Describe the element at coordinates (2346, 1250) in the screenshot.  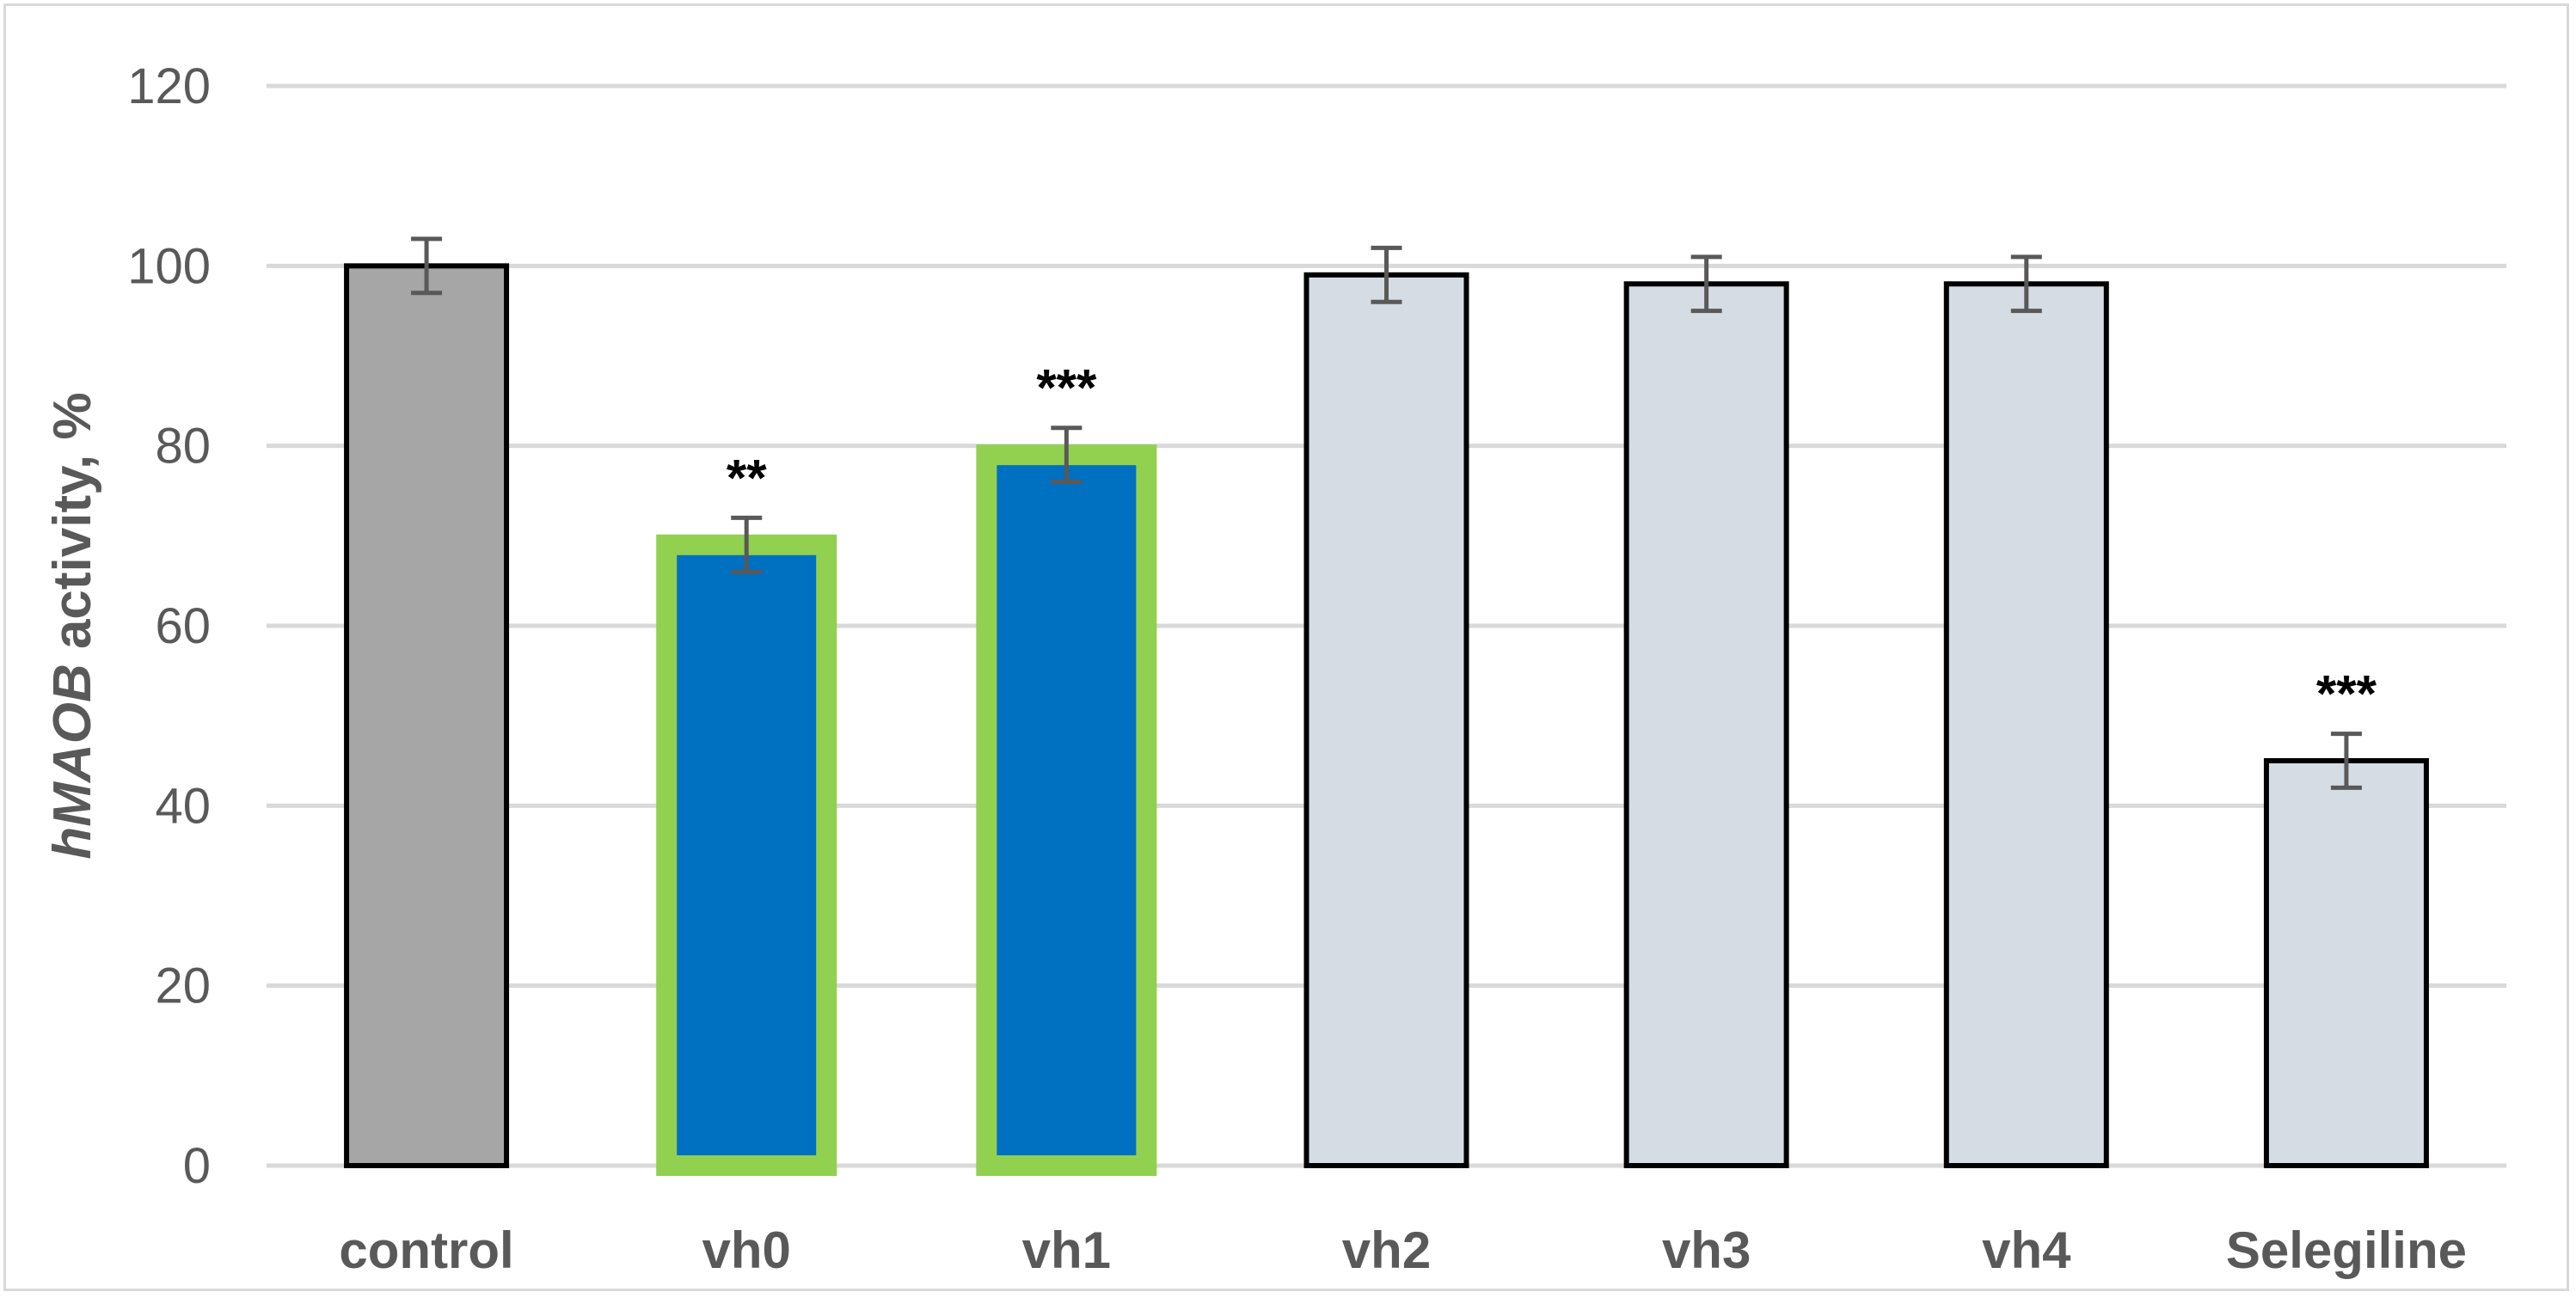
I see `x-category-label: Selegiline` at that location.